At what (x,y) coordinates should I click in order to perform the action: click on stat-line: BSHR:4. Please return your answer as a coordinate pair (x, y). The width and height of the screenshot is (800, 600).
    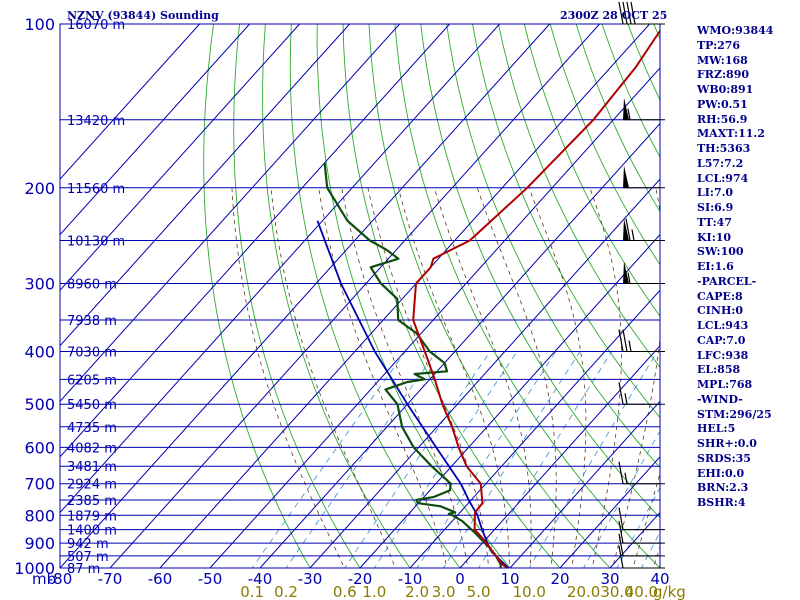
    Looking at the image, I should click on (721, 502).